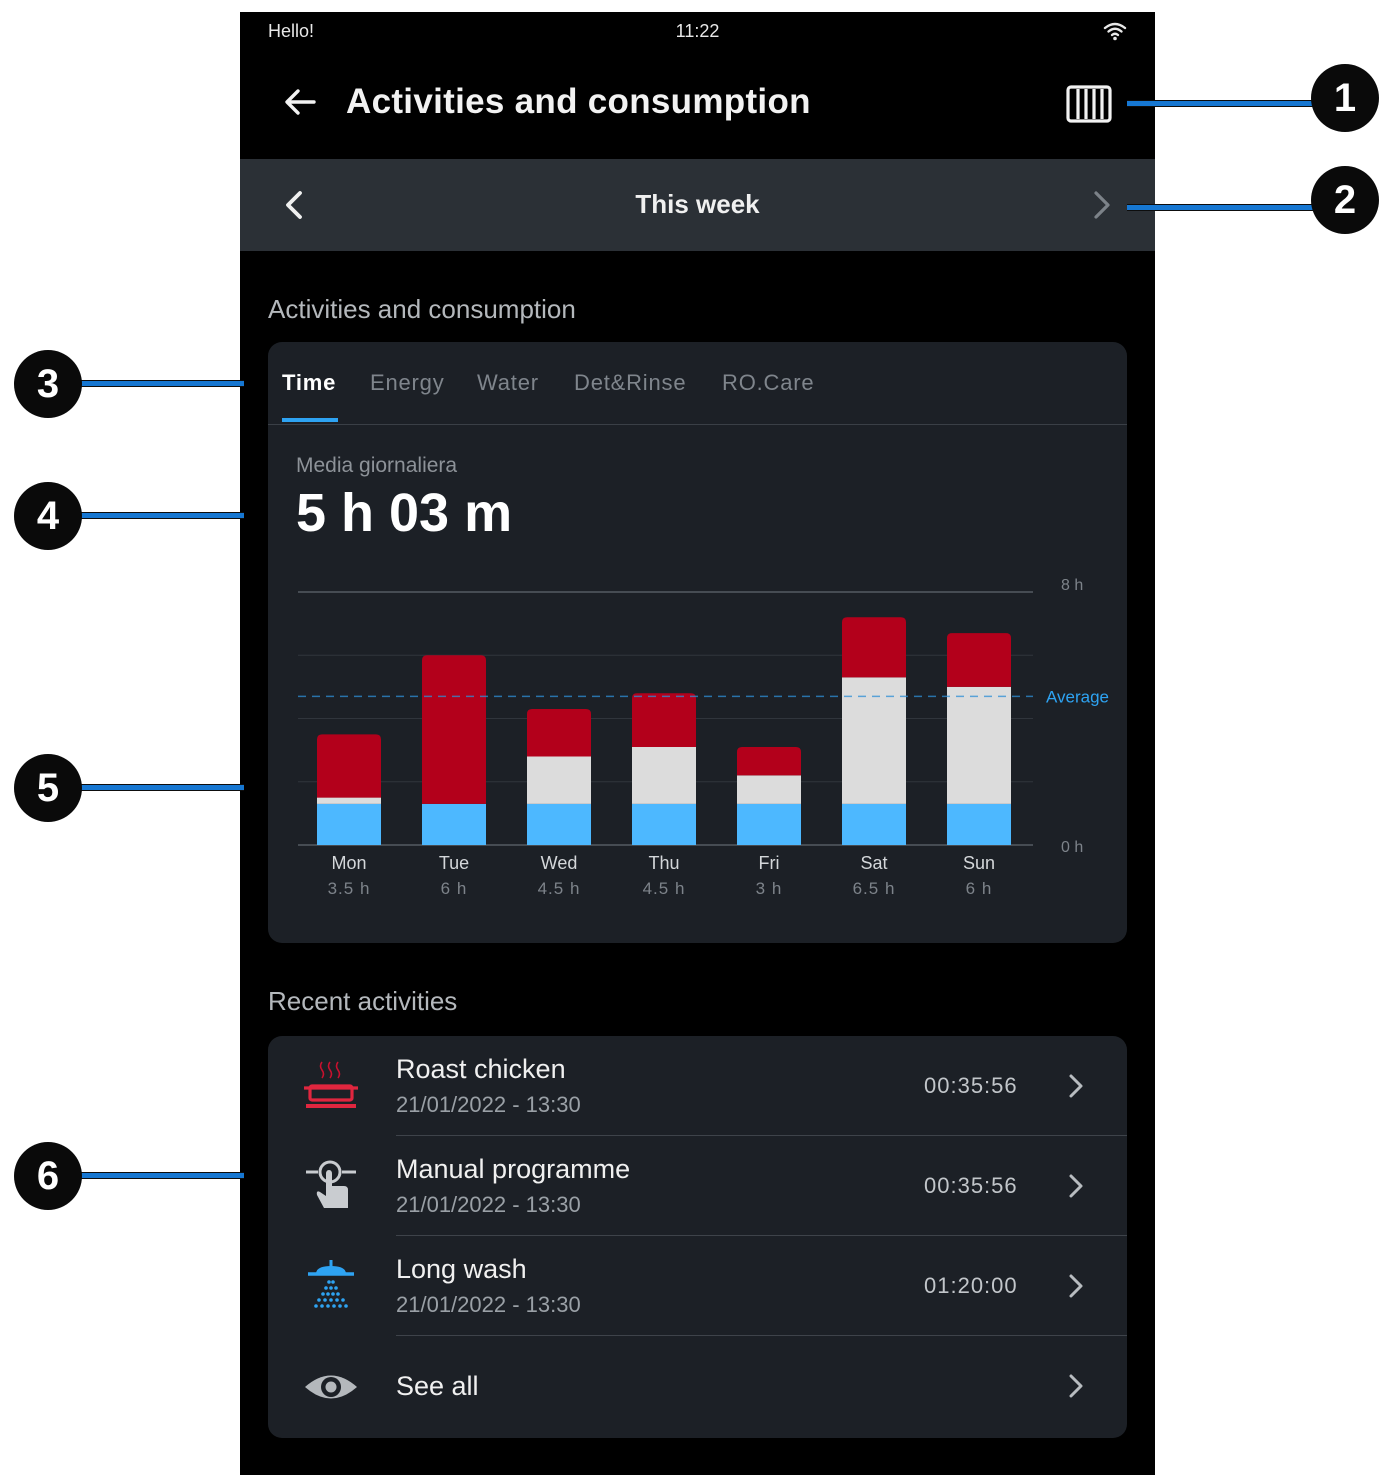 The width and height of the screenshot is (1387, 1475). I want to click on status-bar: Hello! 11:22, so click(697, 32).